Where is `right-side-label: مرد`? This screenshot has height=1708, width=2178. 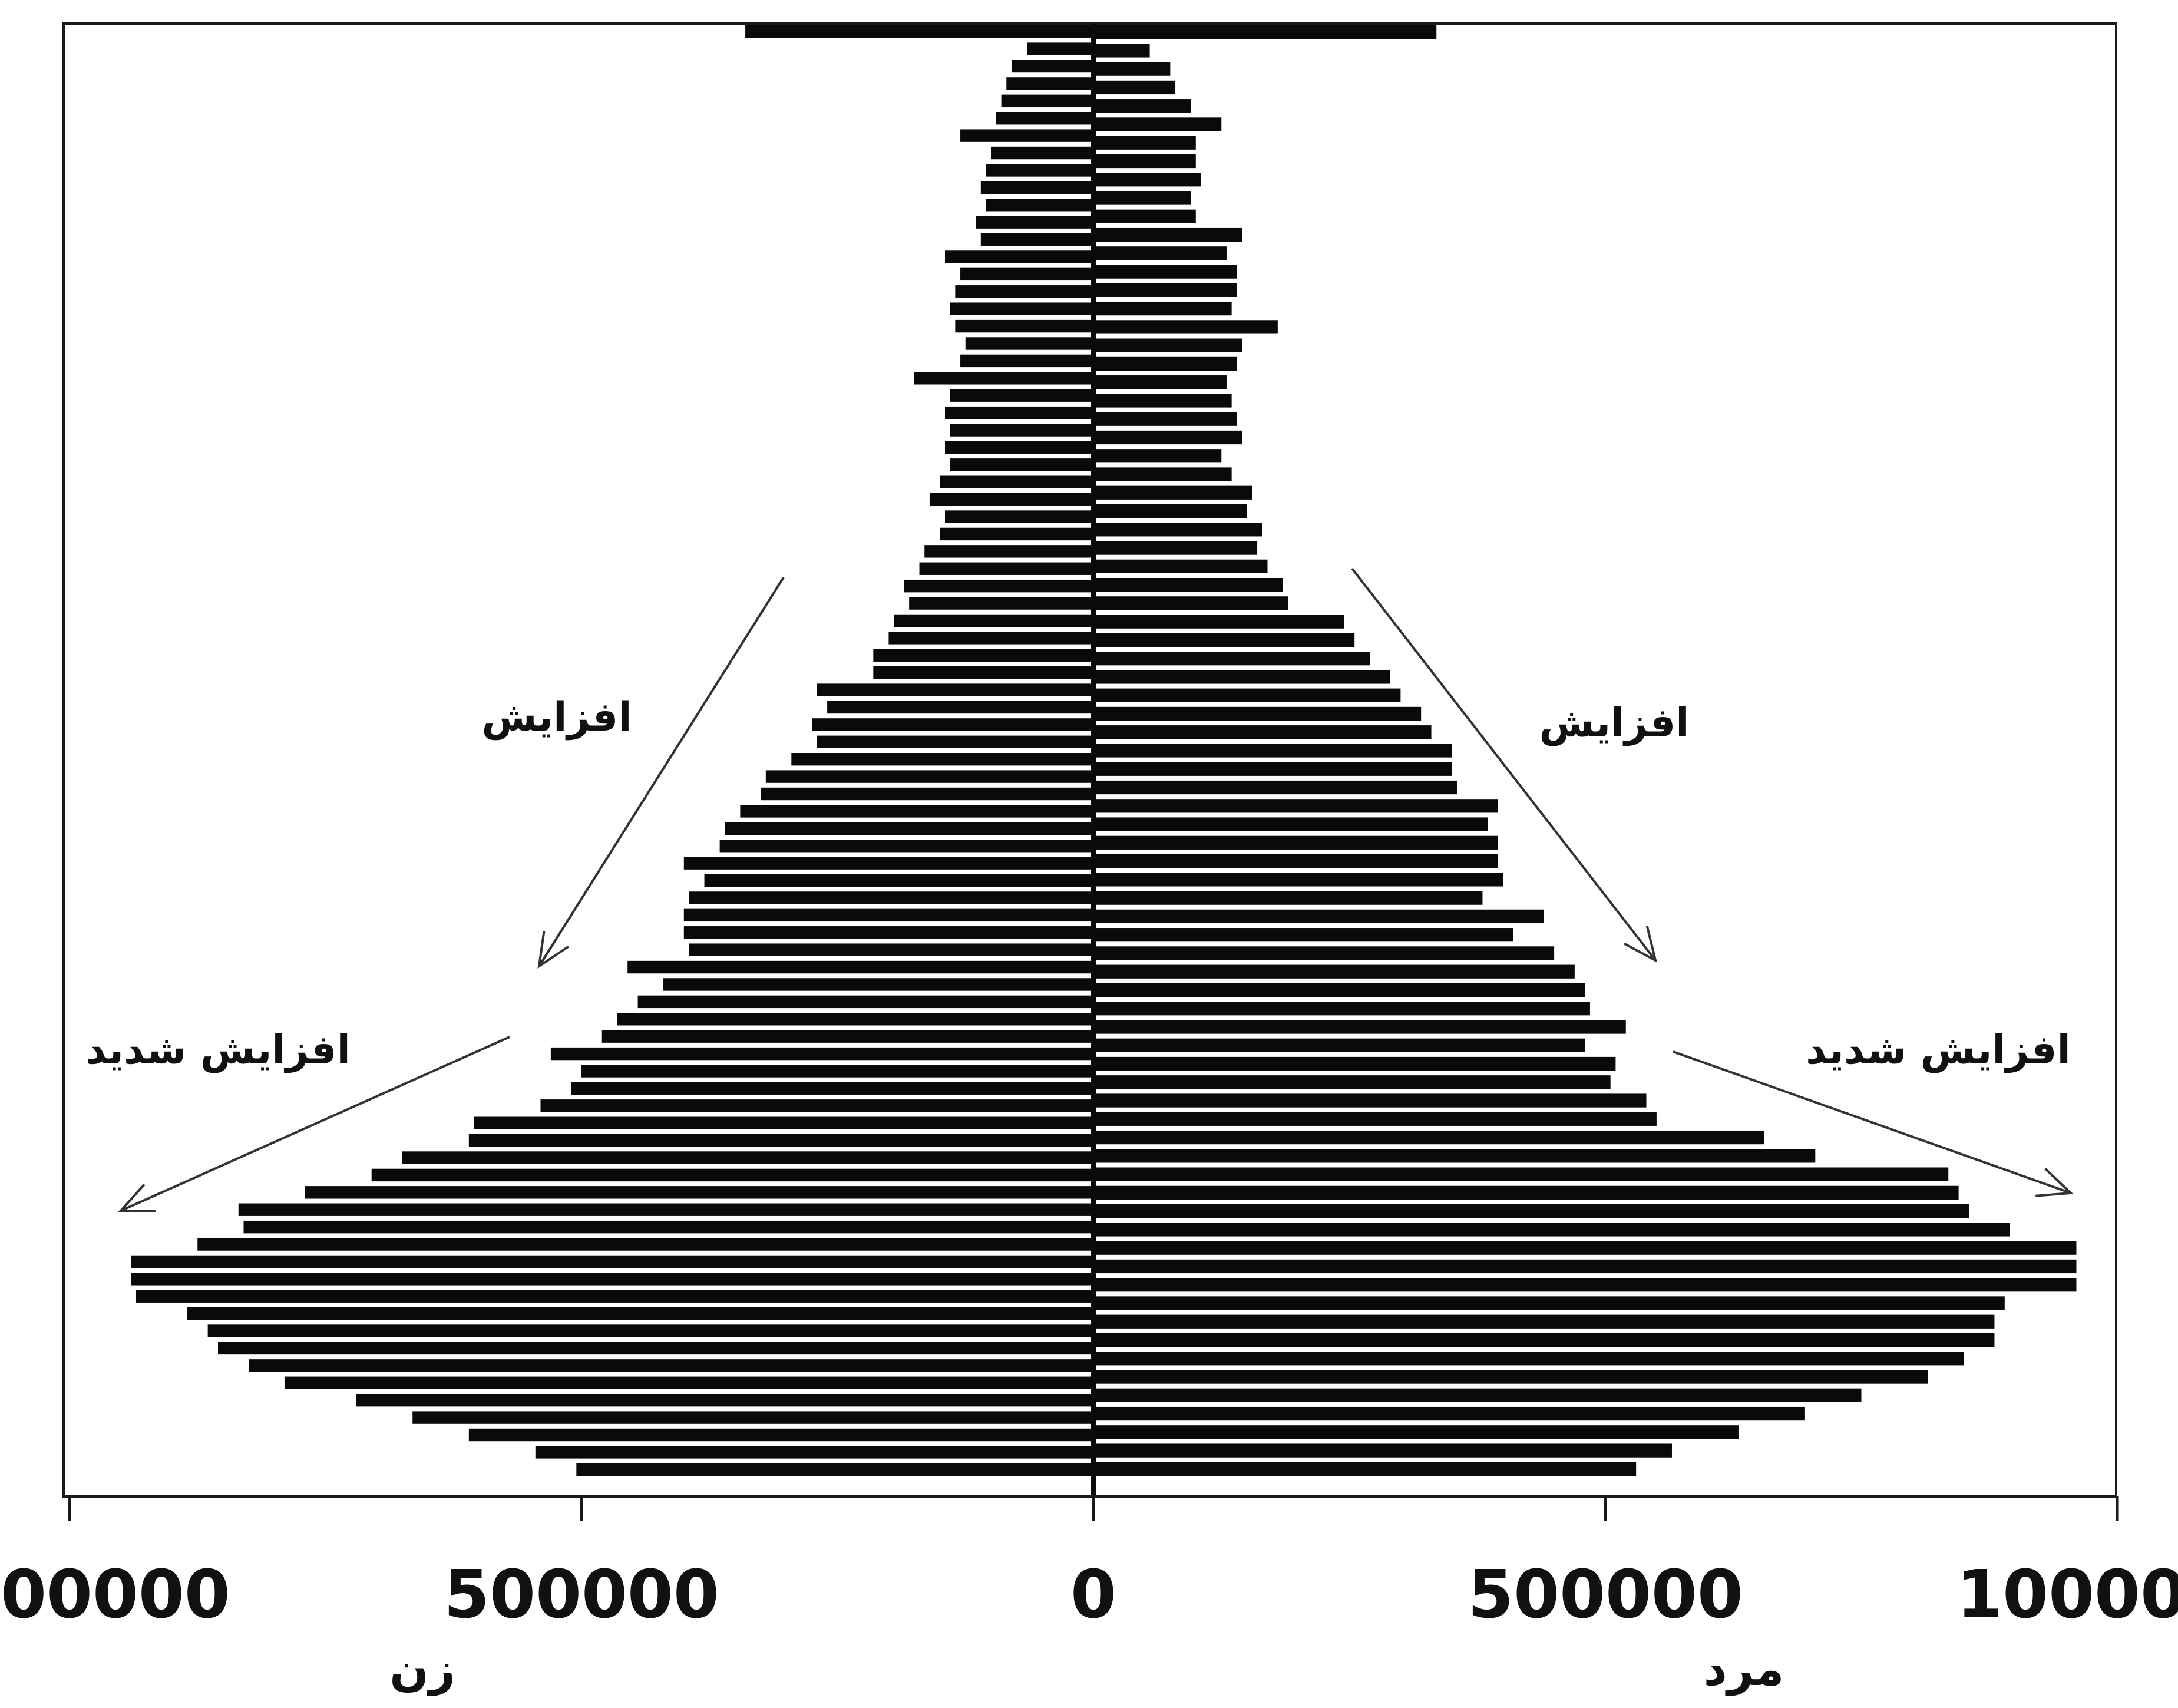
right-side-label: مرد is located at coordinates (1744, 1669).